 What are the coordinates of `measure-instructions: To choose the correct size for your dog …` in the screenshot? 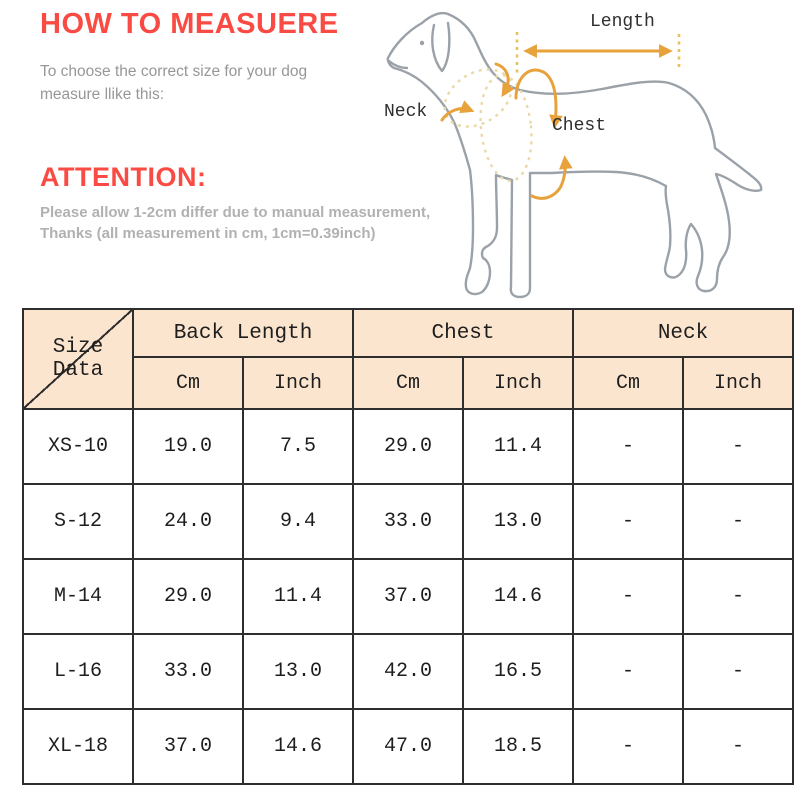 It's located at (173, 83).